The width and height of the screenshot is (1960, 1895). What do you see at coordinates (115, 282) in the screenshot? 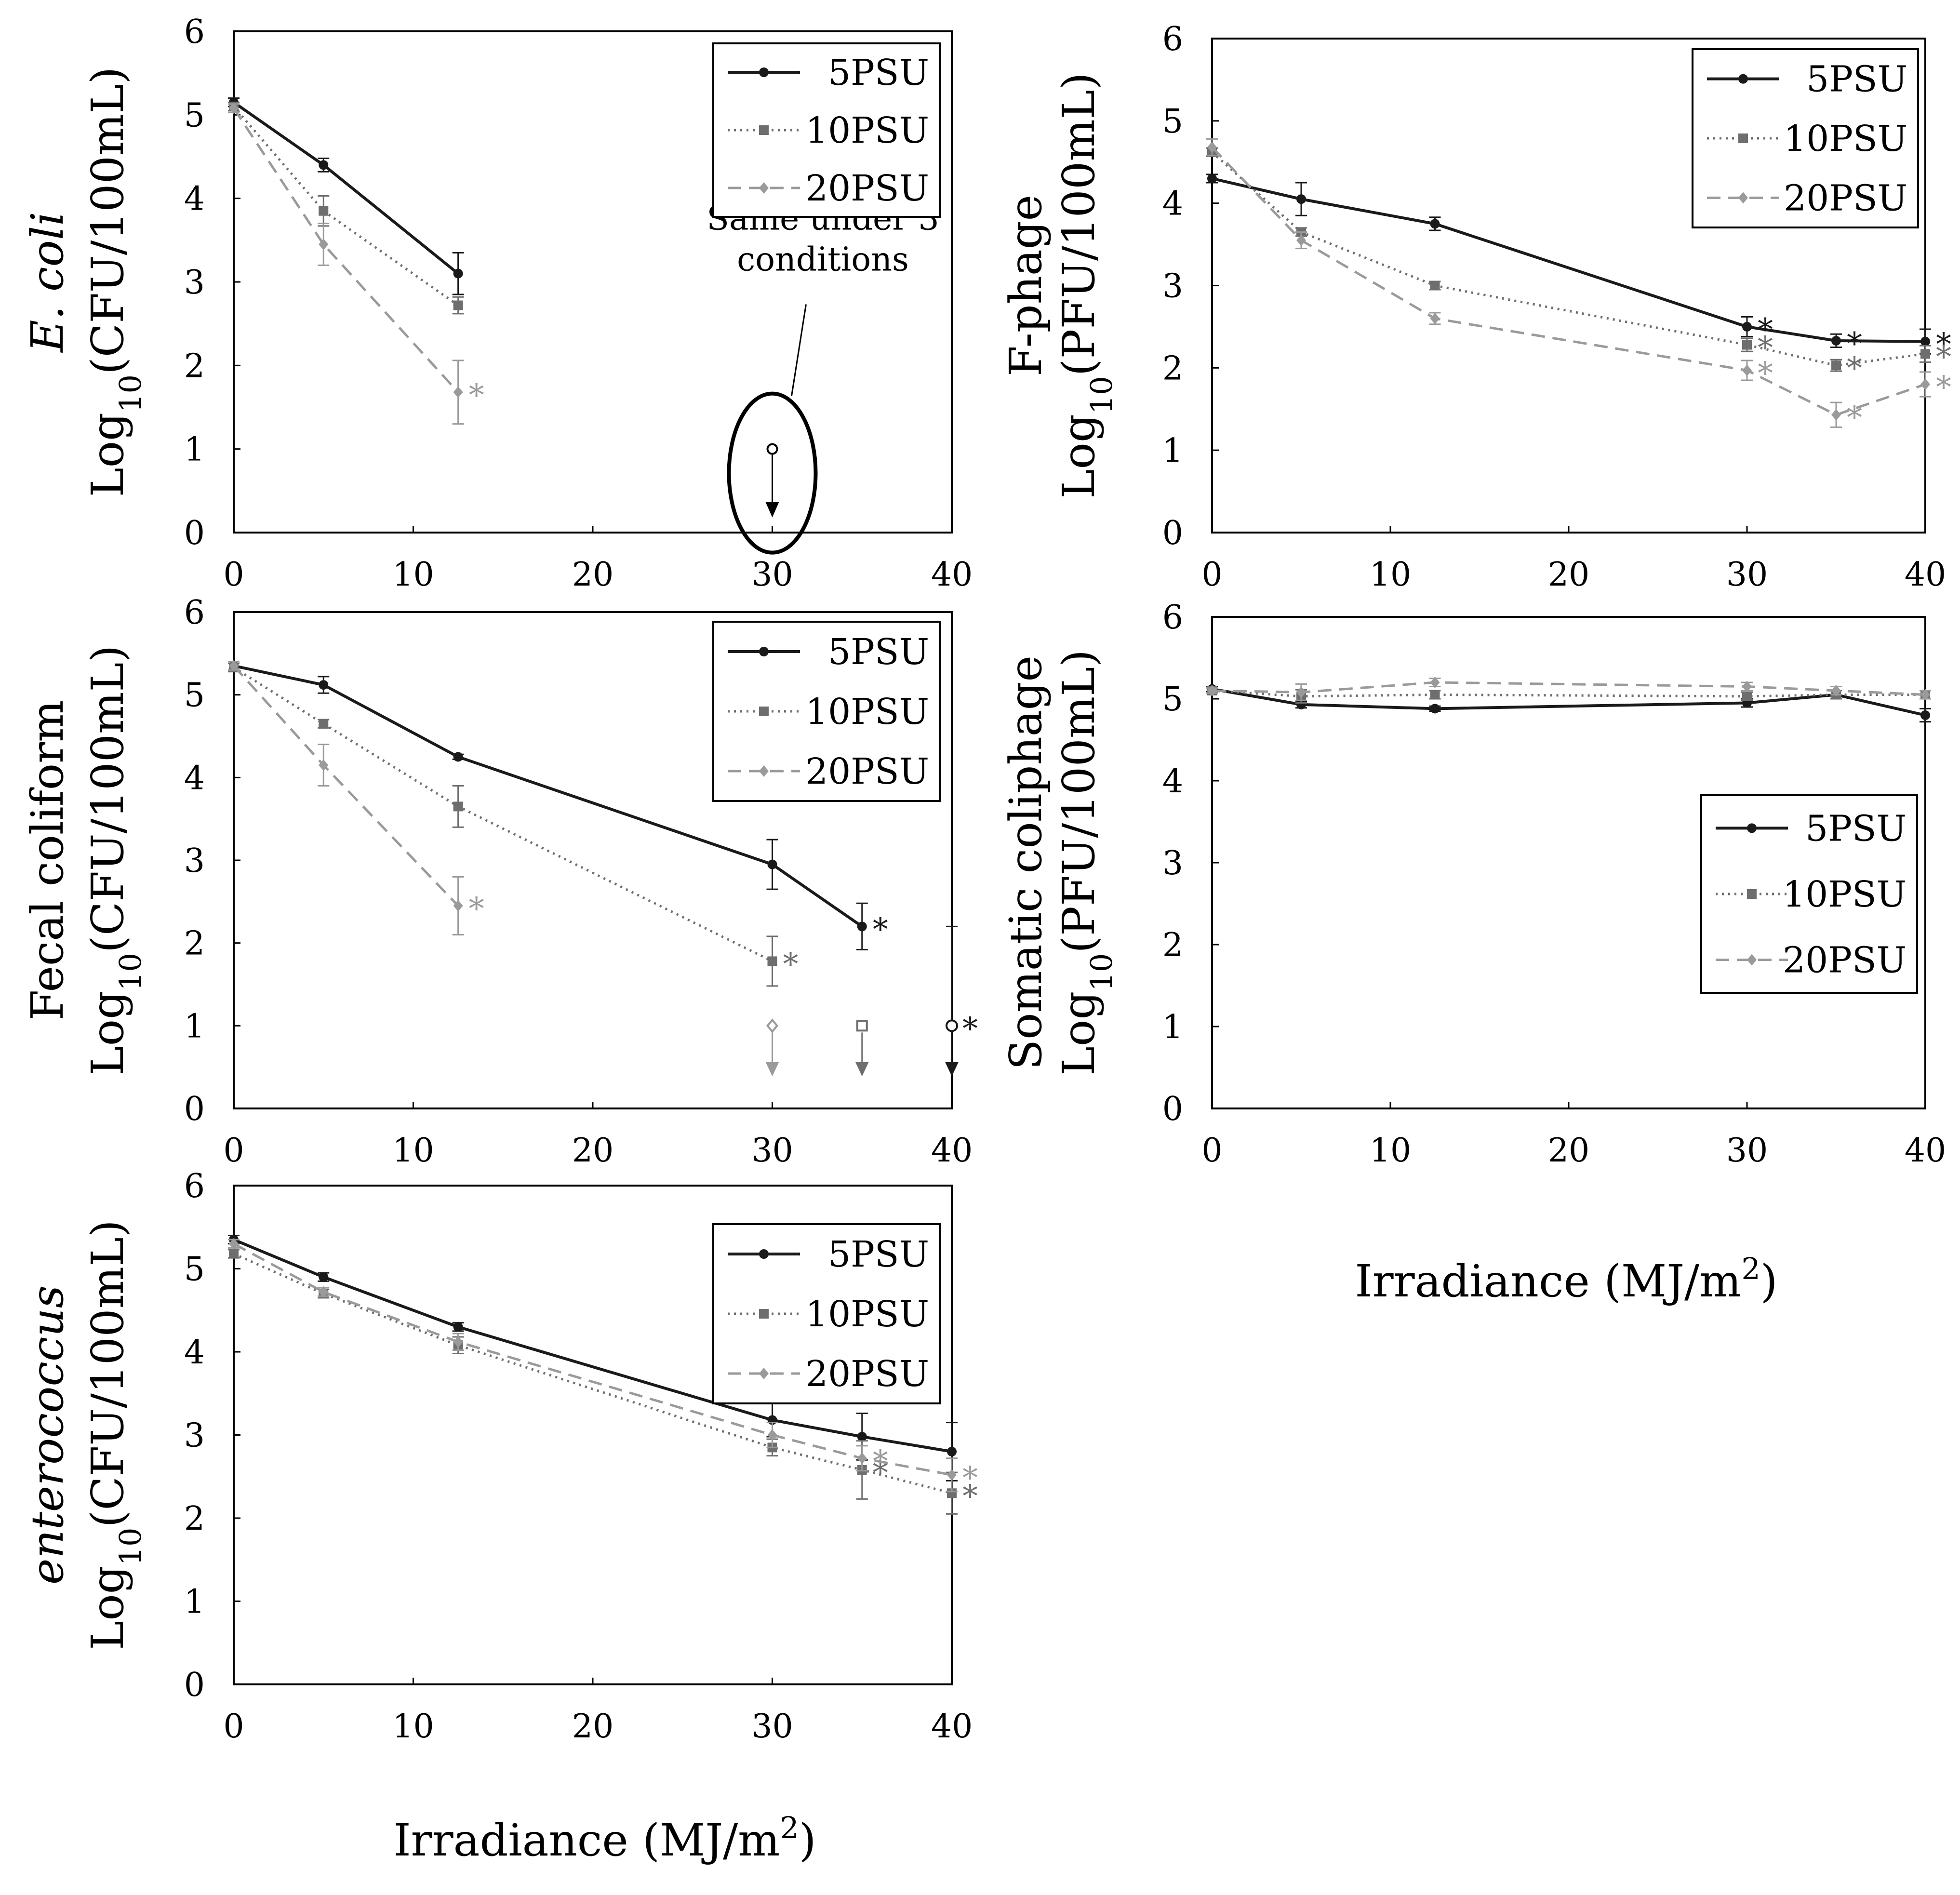
I see `y-axis-title-units: Log10(CFU/100mL)` at bounding box center [115, 282].